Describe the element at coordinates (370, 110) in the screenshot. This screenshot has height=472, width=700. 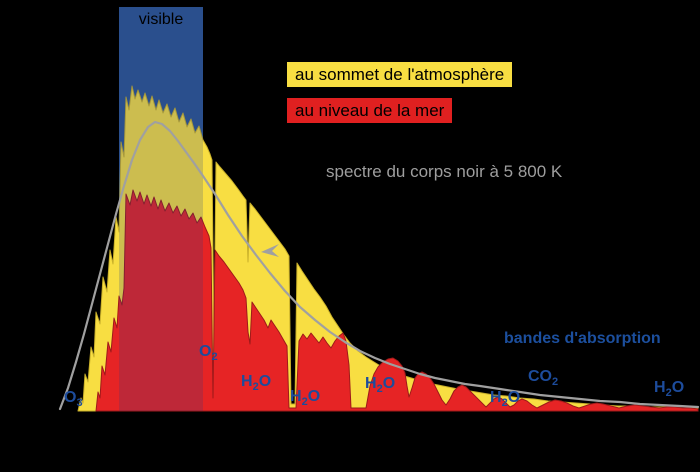
I see `legend-sea-level: au niveau de la mer` at that location.